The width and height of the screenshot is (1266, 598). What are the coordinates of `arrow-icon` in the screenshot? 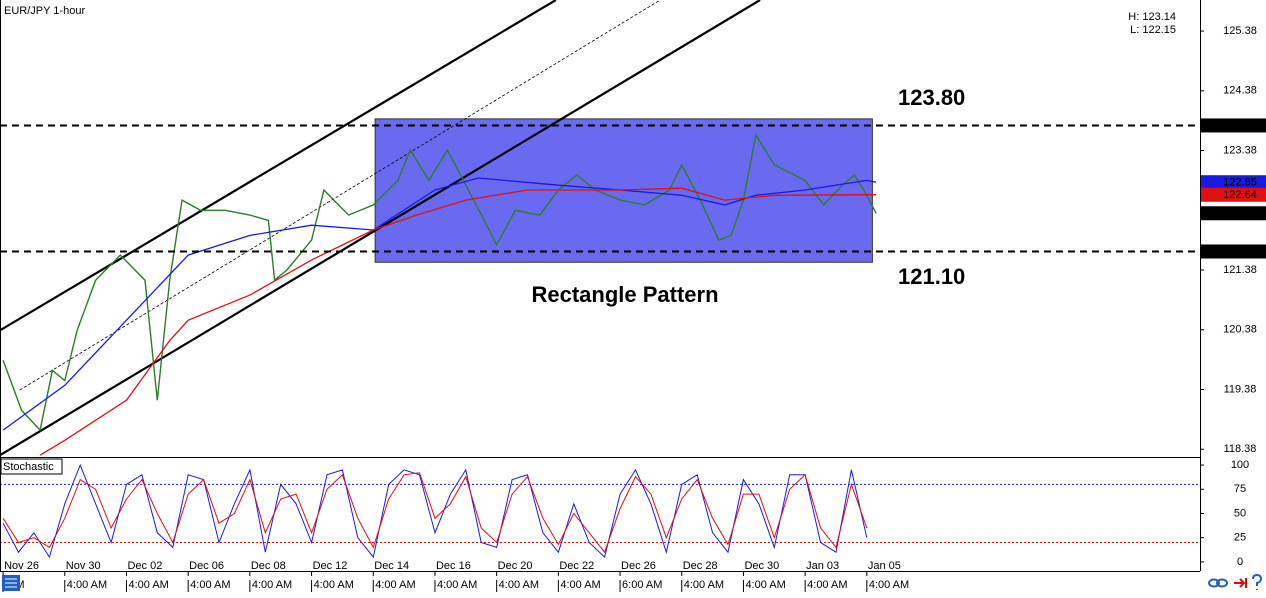 It's located at (1240, 583).